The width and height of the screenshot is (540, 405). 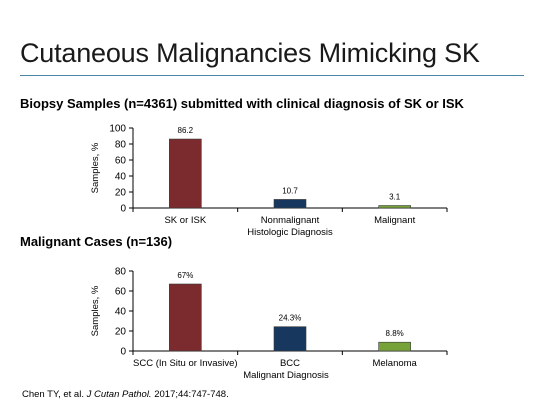 I want to click on title-divider, so click(x=272, y=75).